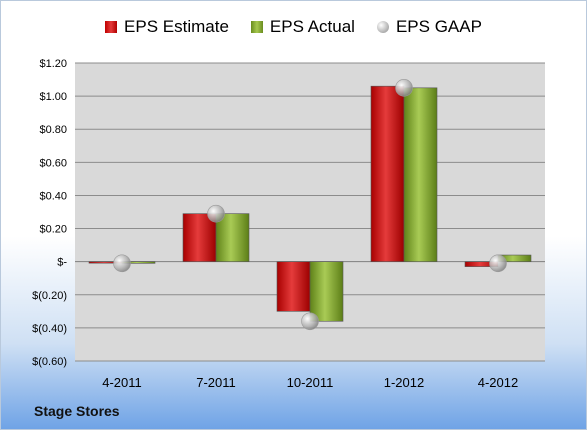 Image resolution: width=587 pixels, height=430 pixels. Describe the element at coordinates (312, 26) in the screenshot. I see `legend-label-eps-actual: EPS Actual` at that location.